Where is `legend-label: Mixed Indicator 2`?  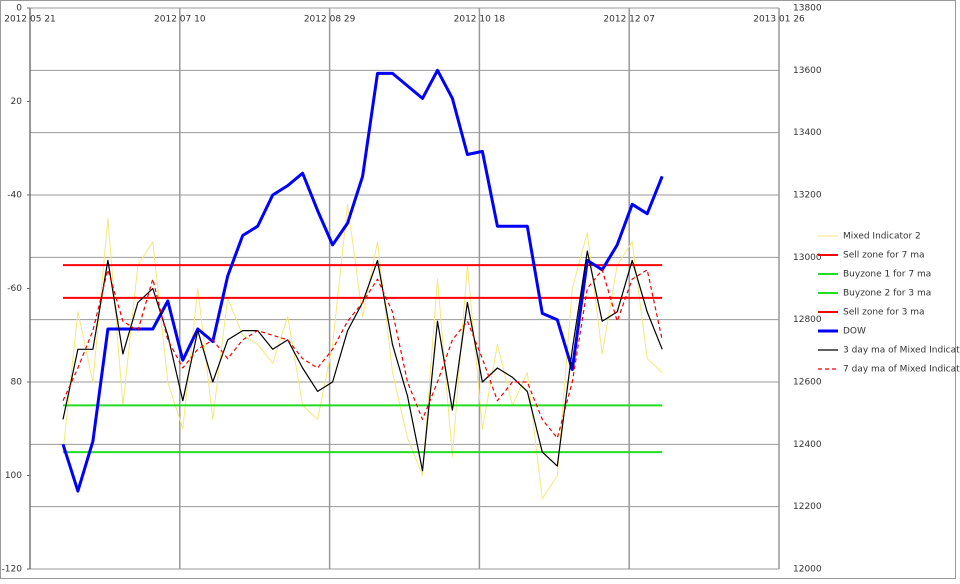 legend-label: Mixed Indicator 2 is located at coordinates (882, 237).